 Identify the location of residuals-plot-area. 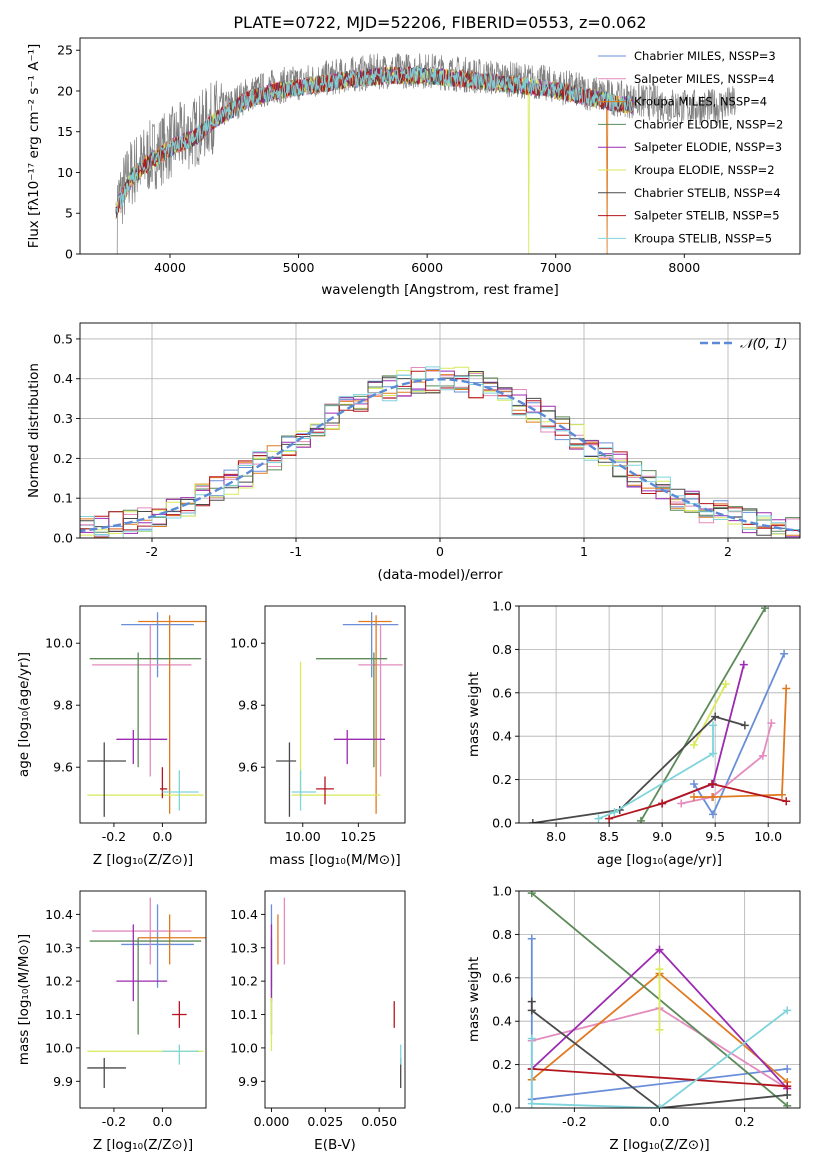
(440, 452).